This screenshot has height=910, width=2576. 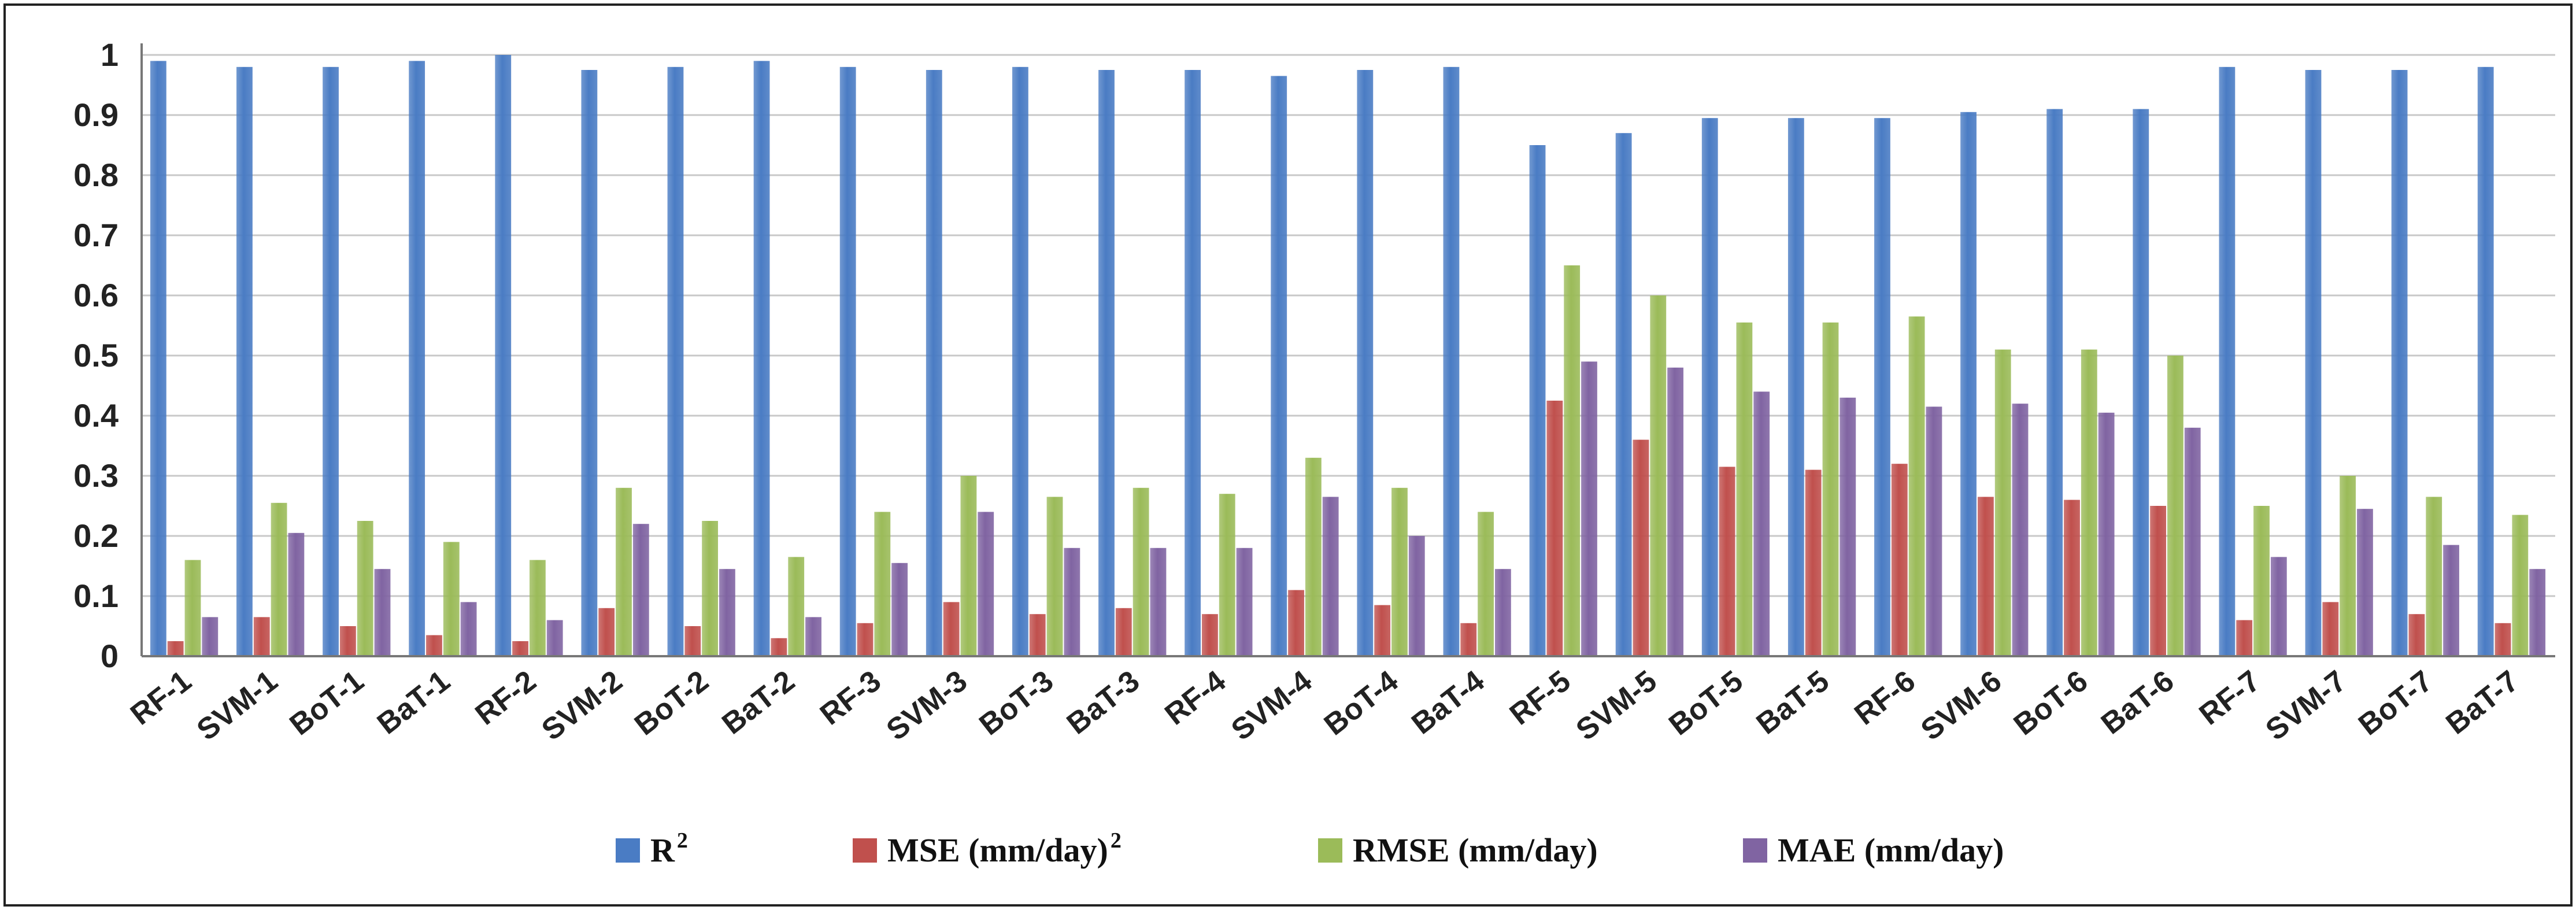 What do you see at coordinates (662, 850) in the screenshot?
I see `legend-label: R` at bounding box center [662, 850].